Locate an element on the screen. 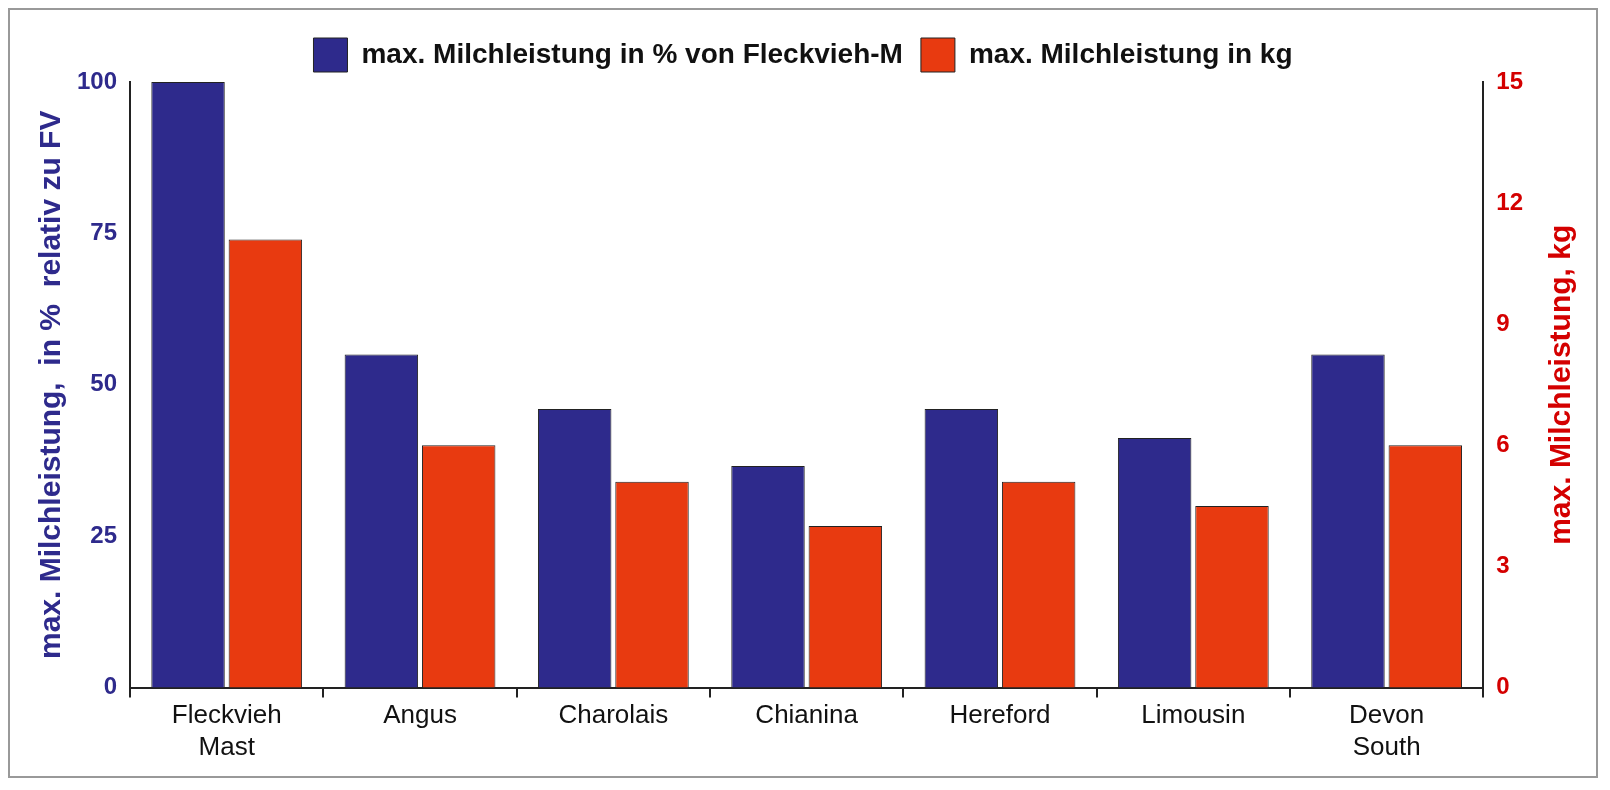  y-tick-label: 50 is located at coordinates (104, 383).